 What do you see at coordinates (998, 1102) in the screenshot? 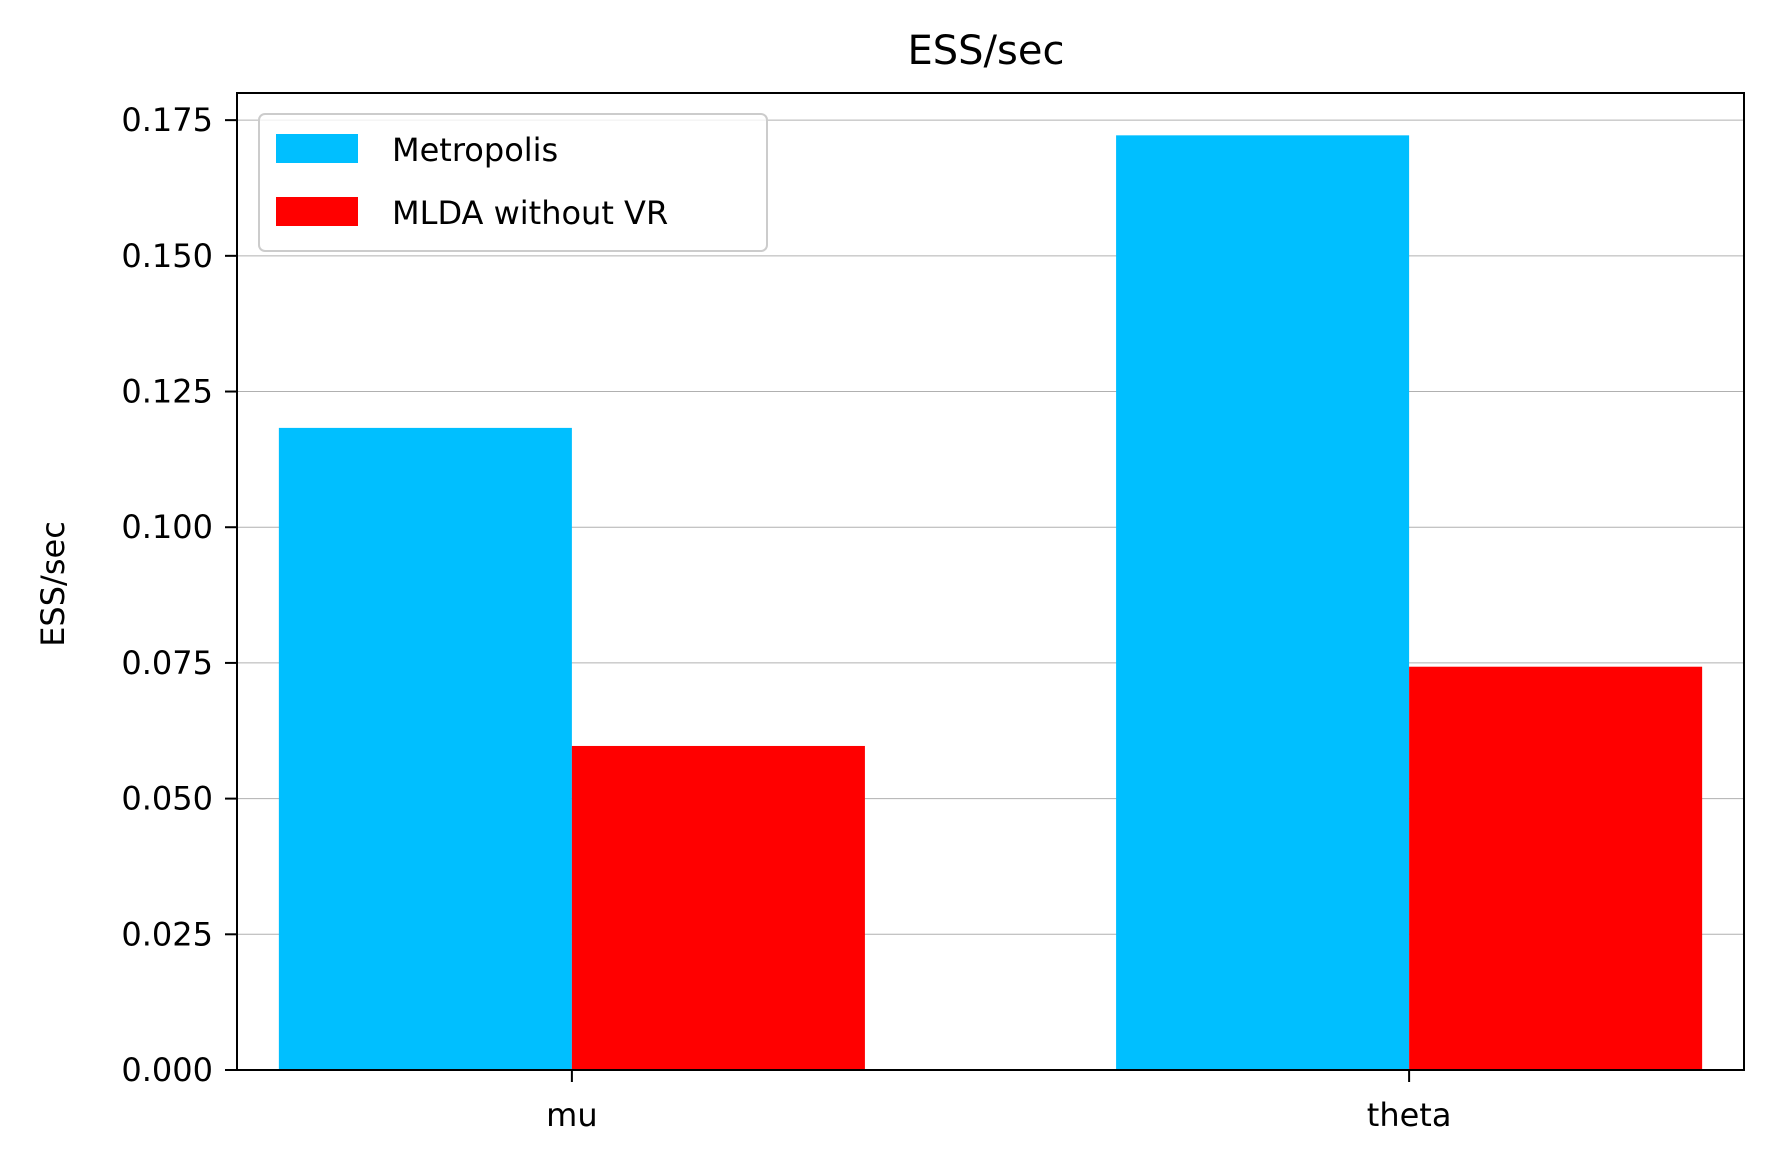
I see `x-axis: mu theta` at bounding box center [998, 1102].